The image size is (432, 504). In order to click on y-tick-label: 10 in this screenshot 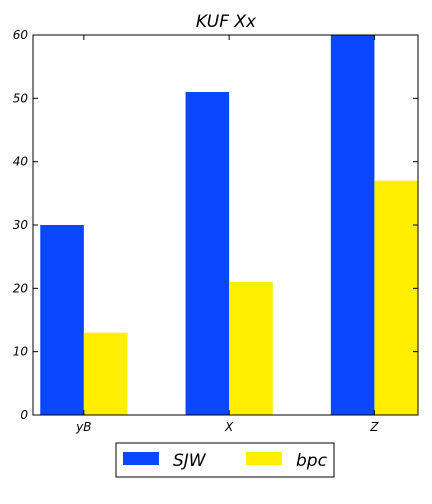, I will do `click(21, 352)`.